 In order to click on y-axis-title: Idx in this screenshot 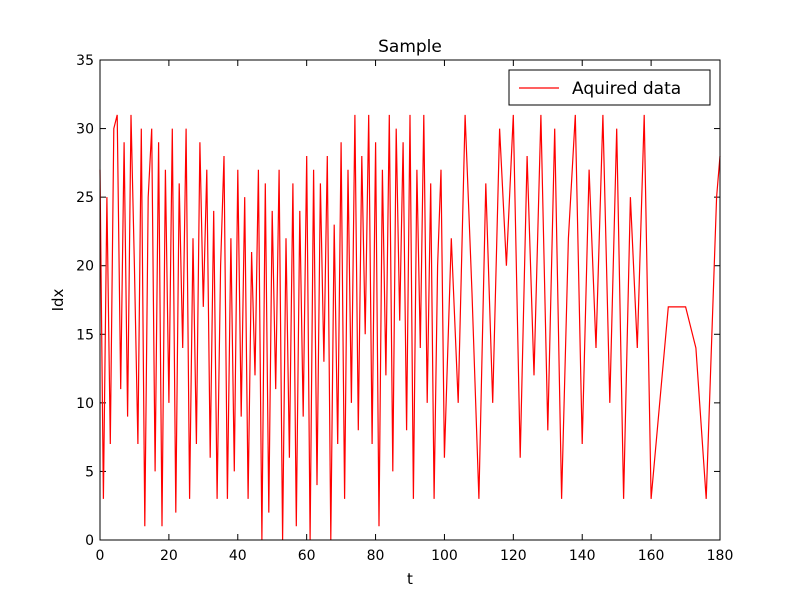, I will do `click(58, 299)`.